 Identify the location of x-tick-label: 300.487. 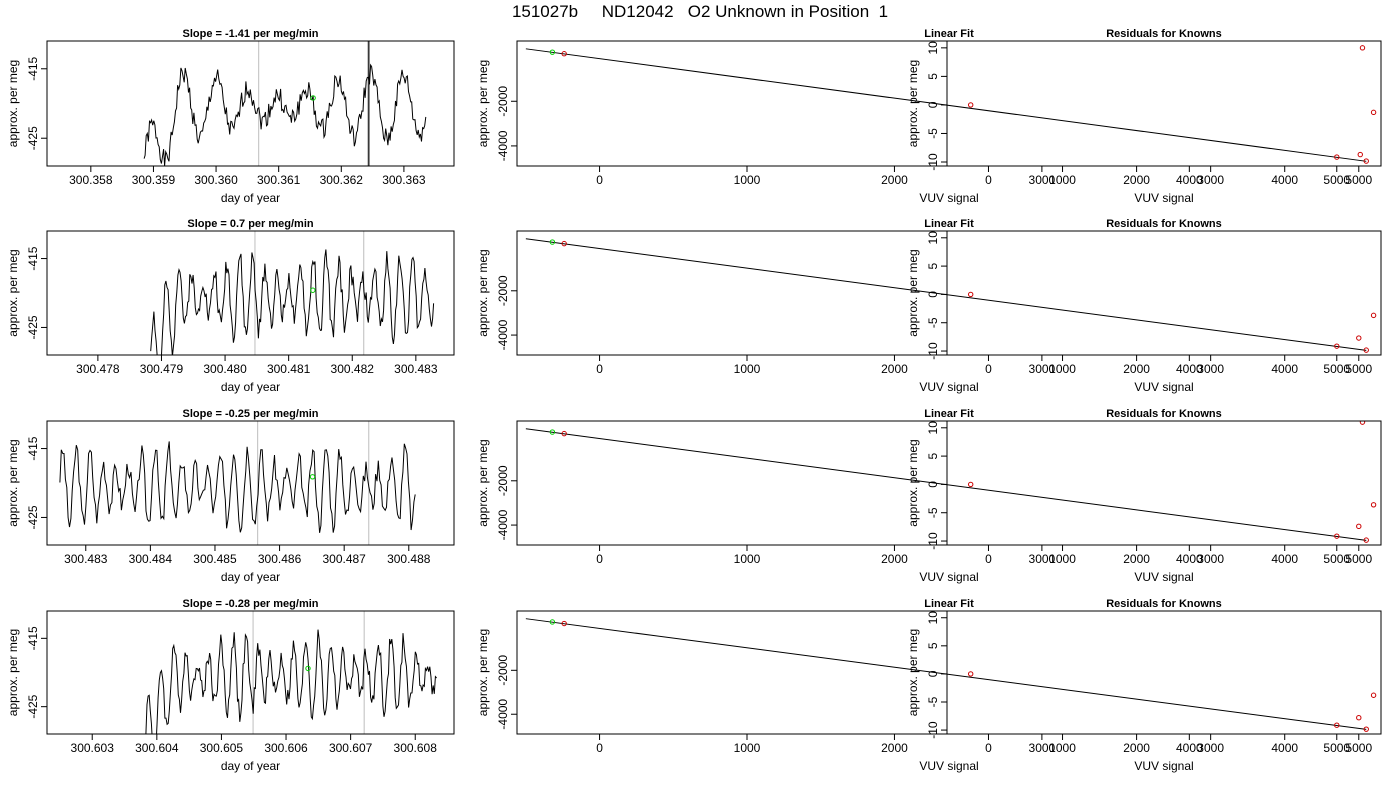
(344, 559).